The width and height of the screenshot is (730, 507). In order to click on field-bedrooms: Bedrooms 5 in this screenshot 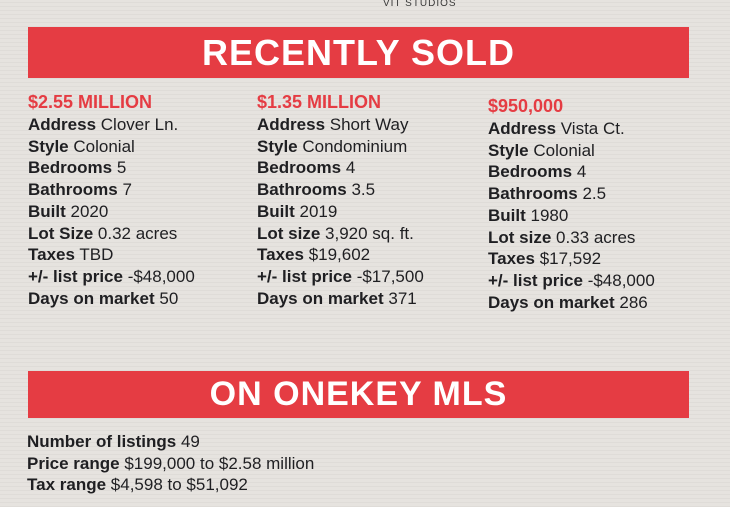, I will do `click(77, 168)`.